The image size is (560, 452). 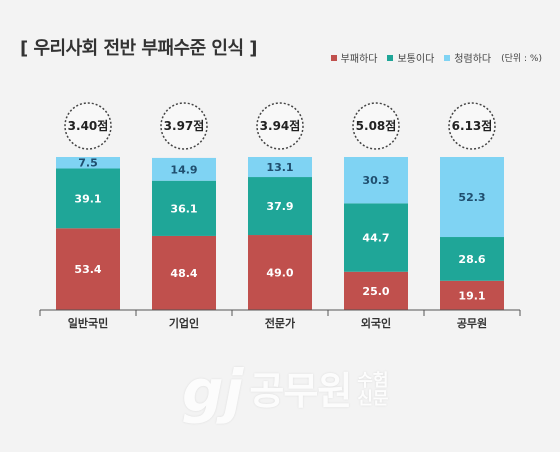 What do you see at coordinates (376, 323) in the screenshot?
I see `category-label: 외국인` at bounding box center [376, 323].